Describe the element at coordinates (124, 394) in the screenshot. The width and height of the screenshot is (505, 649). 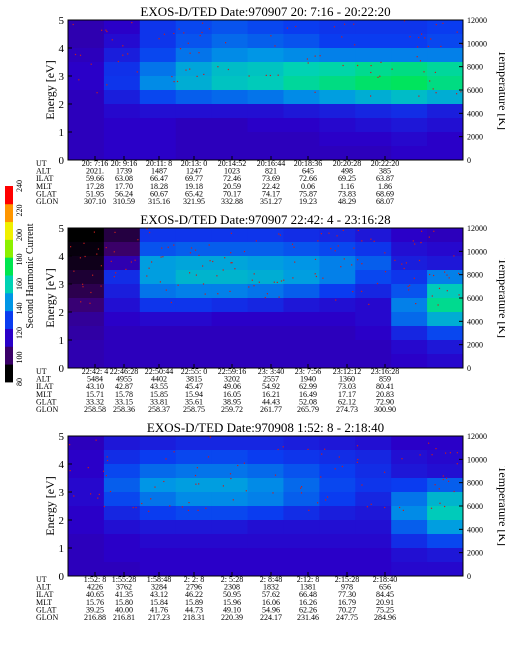
I see `table-cell: 15.78` at that location.